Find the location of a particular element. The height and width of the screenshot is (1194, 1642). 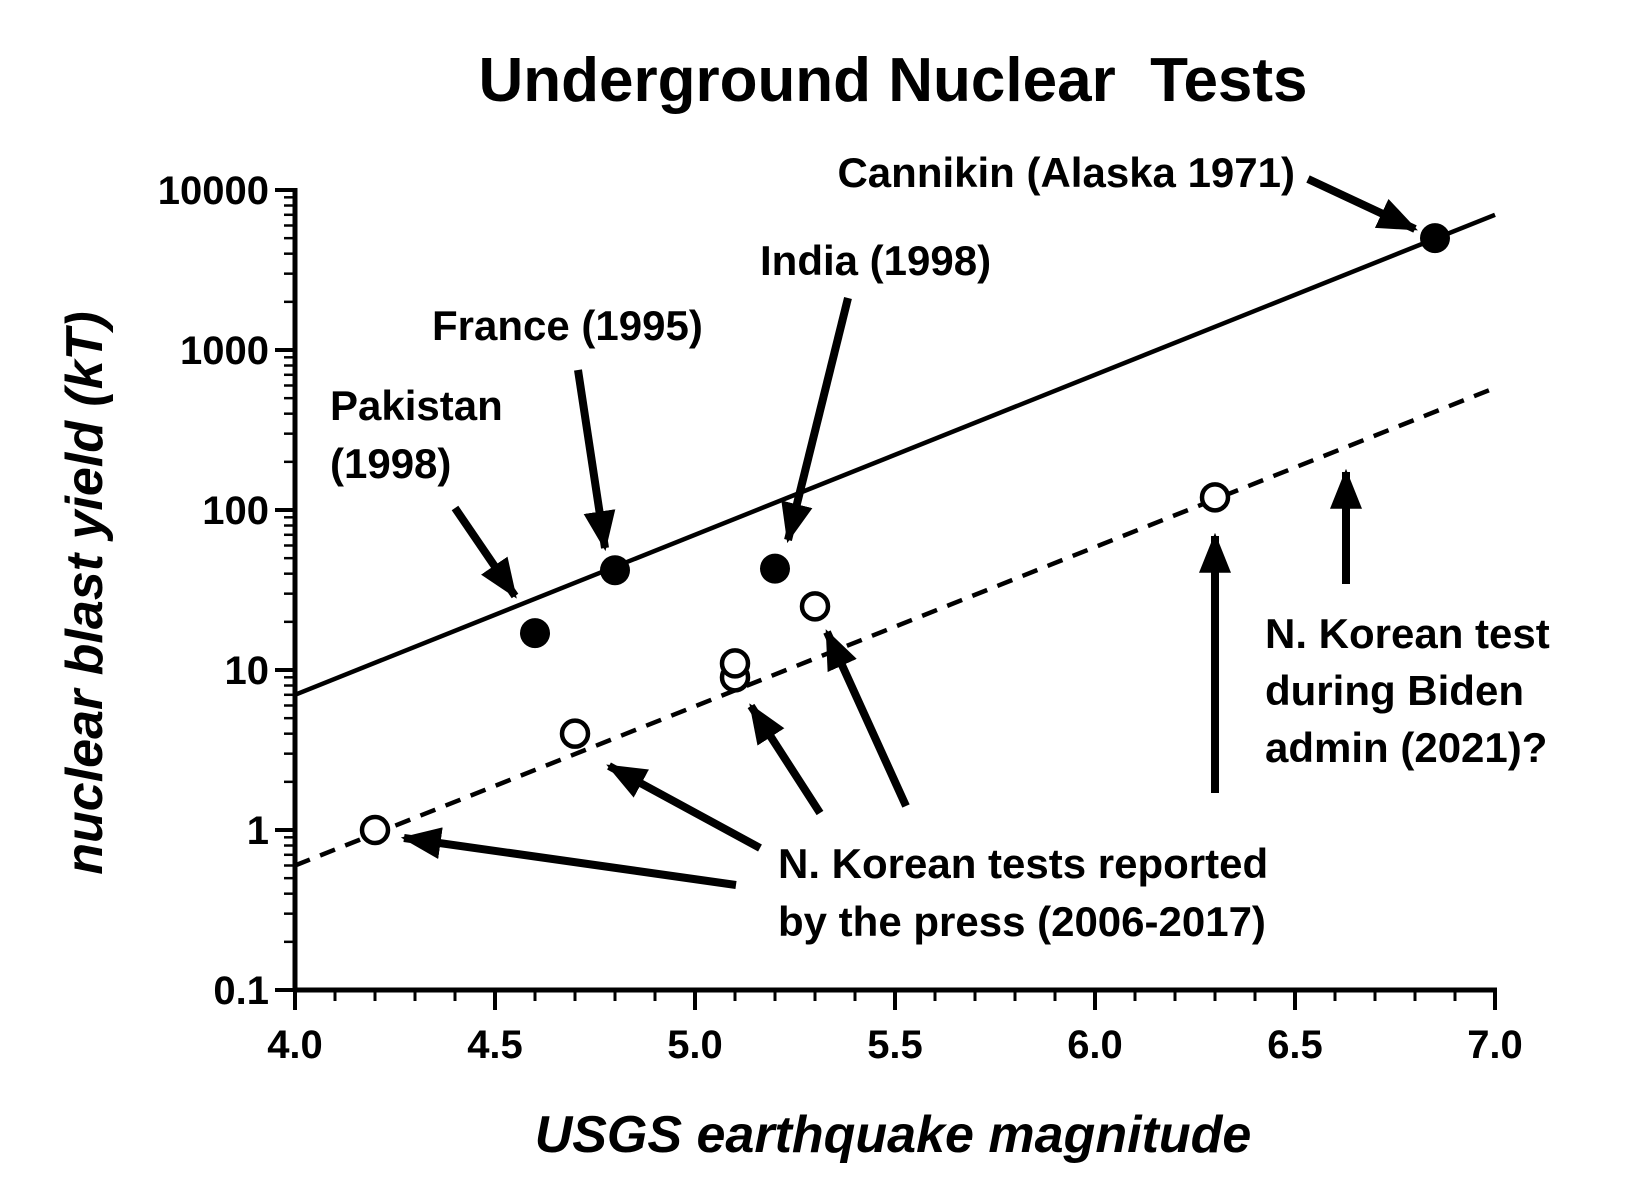

y-tick-label: 100 is located at coordinates (235, 511).